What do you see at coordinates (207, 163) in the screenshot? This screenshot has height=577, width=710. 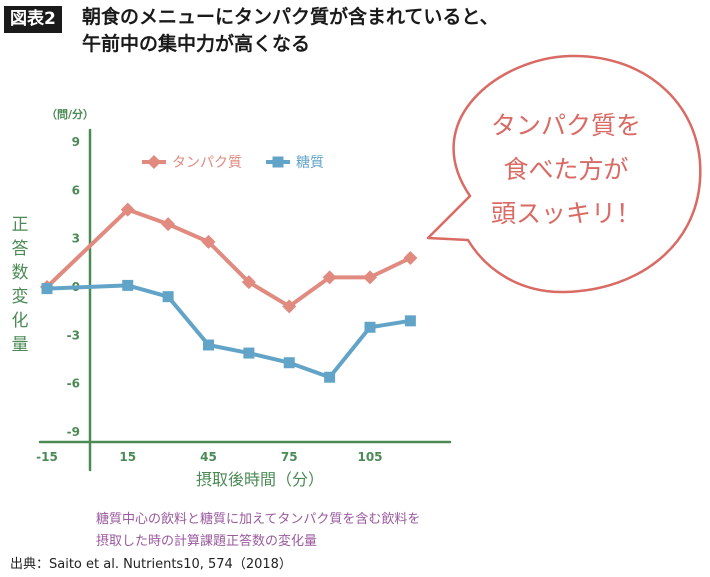 I see `legend-label-protein: タンパク質` at bounding box center [207, 163].